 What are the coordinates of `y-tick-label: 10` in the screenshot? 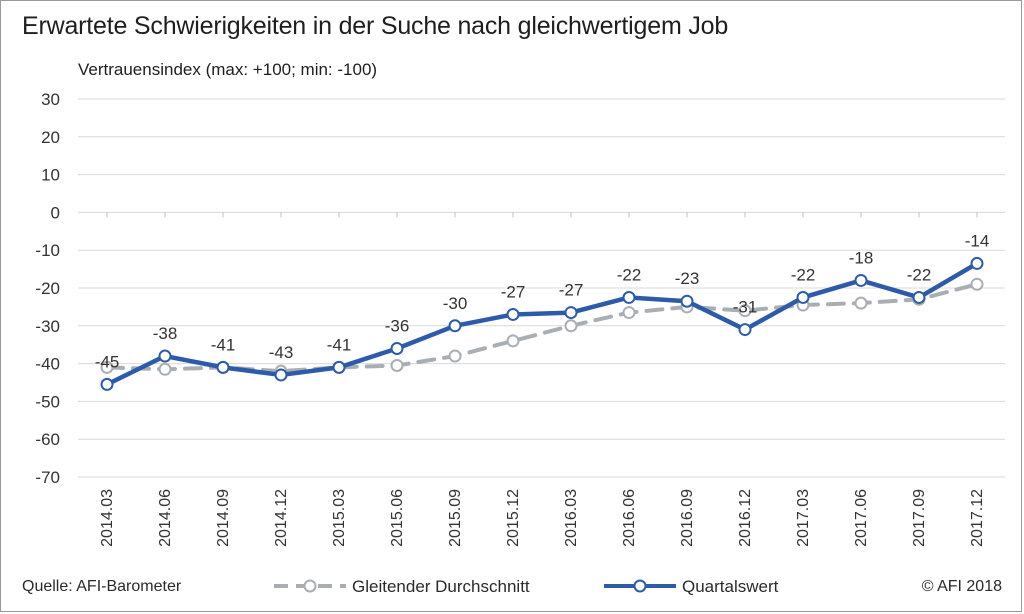 It's located at (50, 175).